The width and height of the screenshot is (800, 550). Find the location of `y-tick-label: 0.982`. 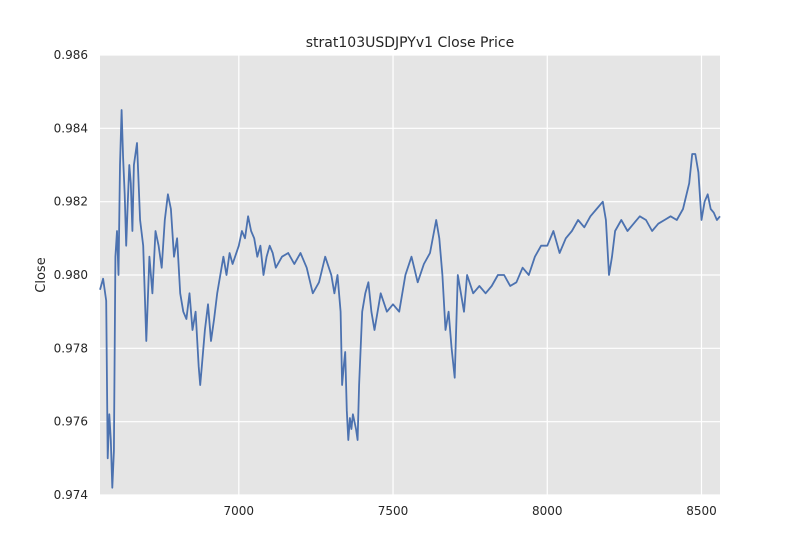

y-tick-label: 0.982 is located at coordinates (71, 202).